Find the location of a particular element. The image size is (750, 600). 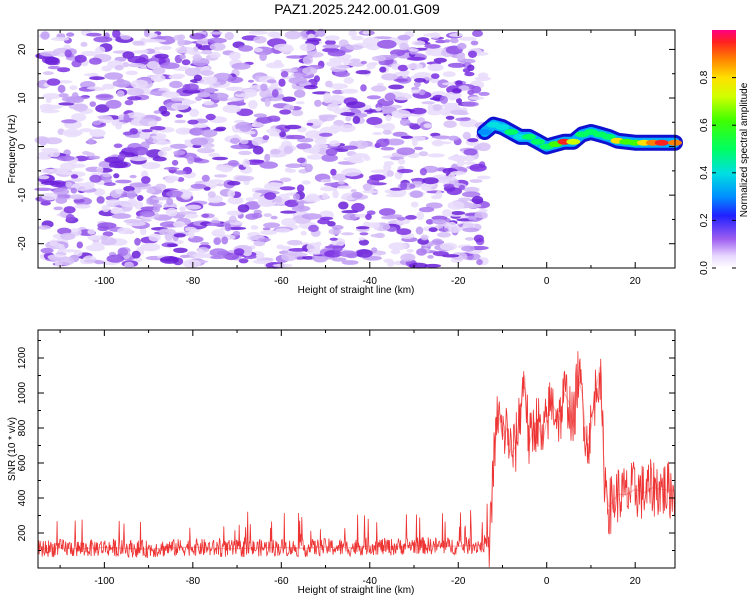

y-tick-label: 0 is located at coordinates (22, 146).